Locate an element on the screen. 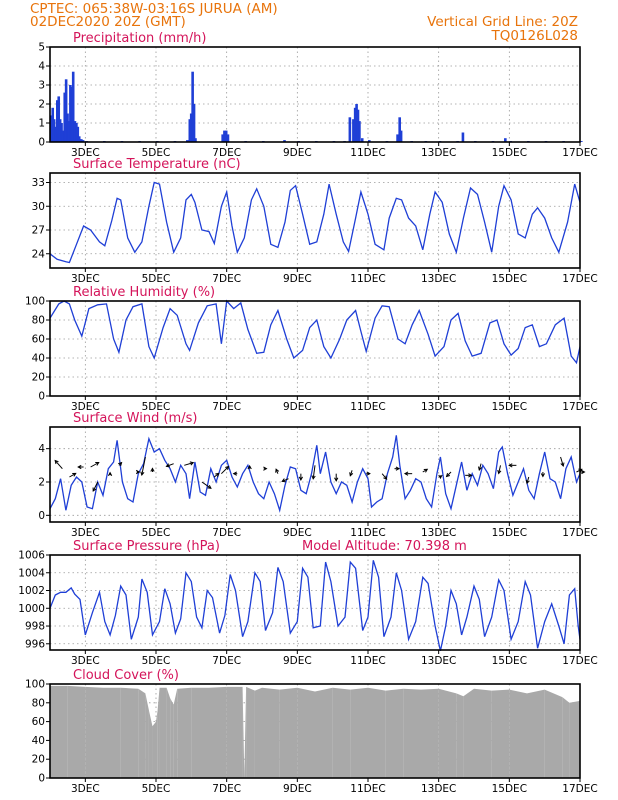 This screenshot has width=618, height=800. panel-temp-xtick-label-4: 11DEC is located at coordinates (367, 279).